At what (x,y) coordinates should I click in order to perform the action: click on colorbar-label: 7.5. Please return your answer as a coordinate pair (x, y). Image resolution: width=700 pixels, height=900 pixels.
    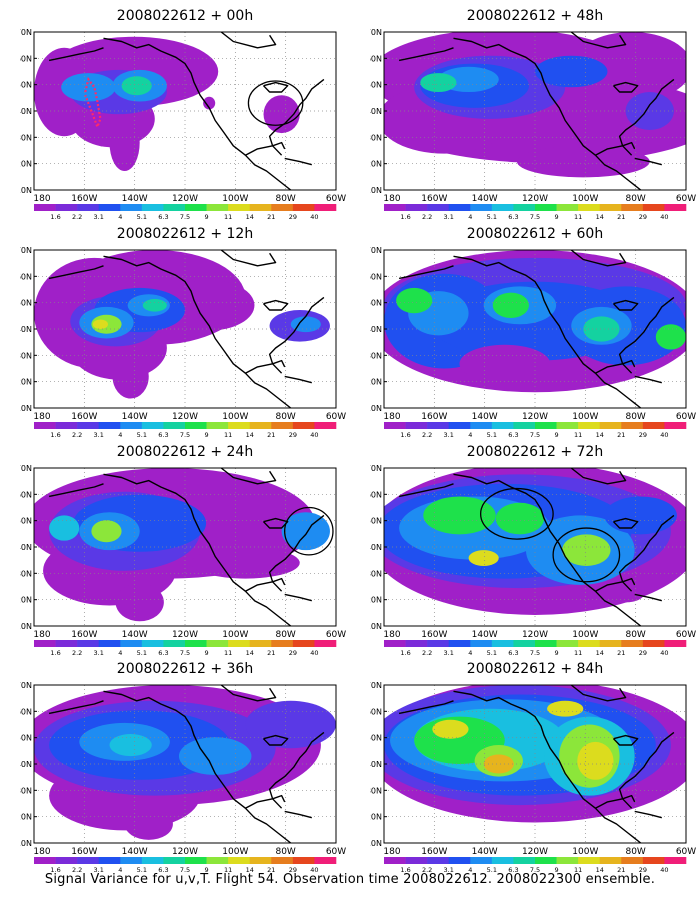
    Looking at the image, I should click on (535, 869).